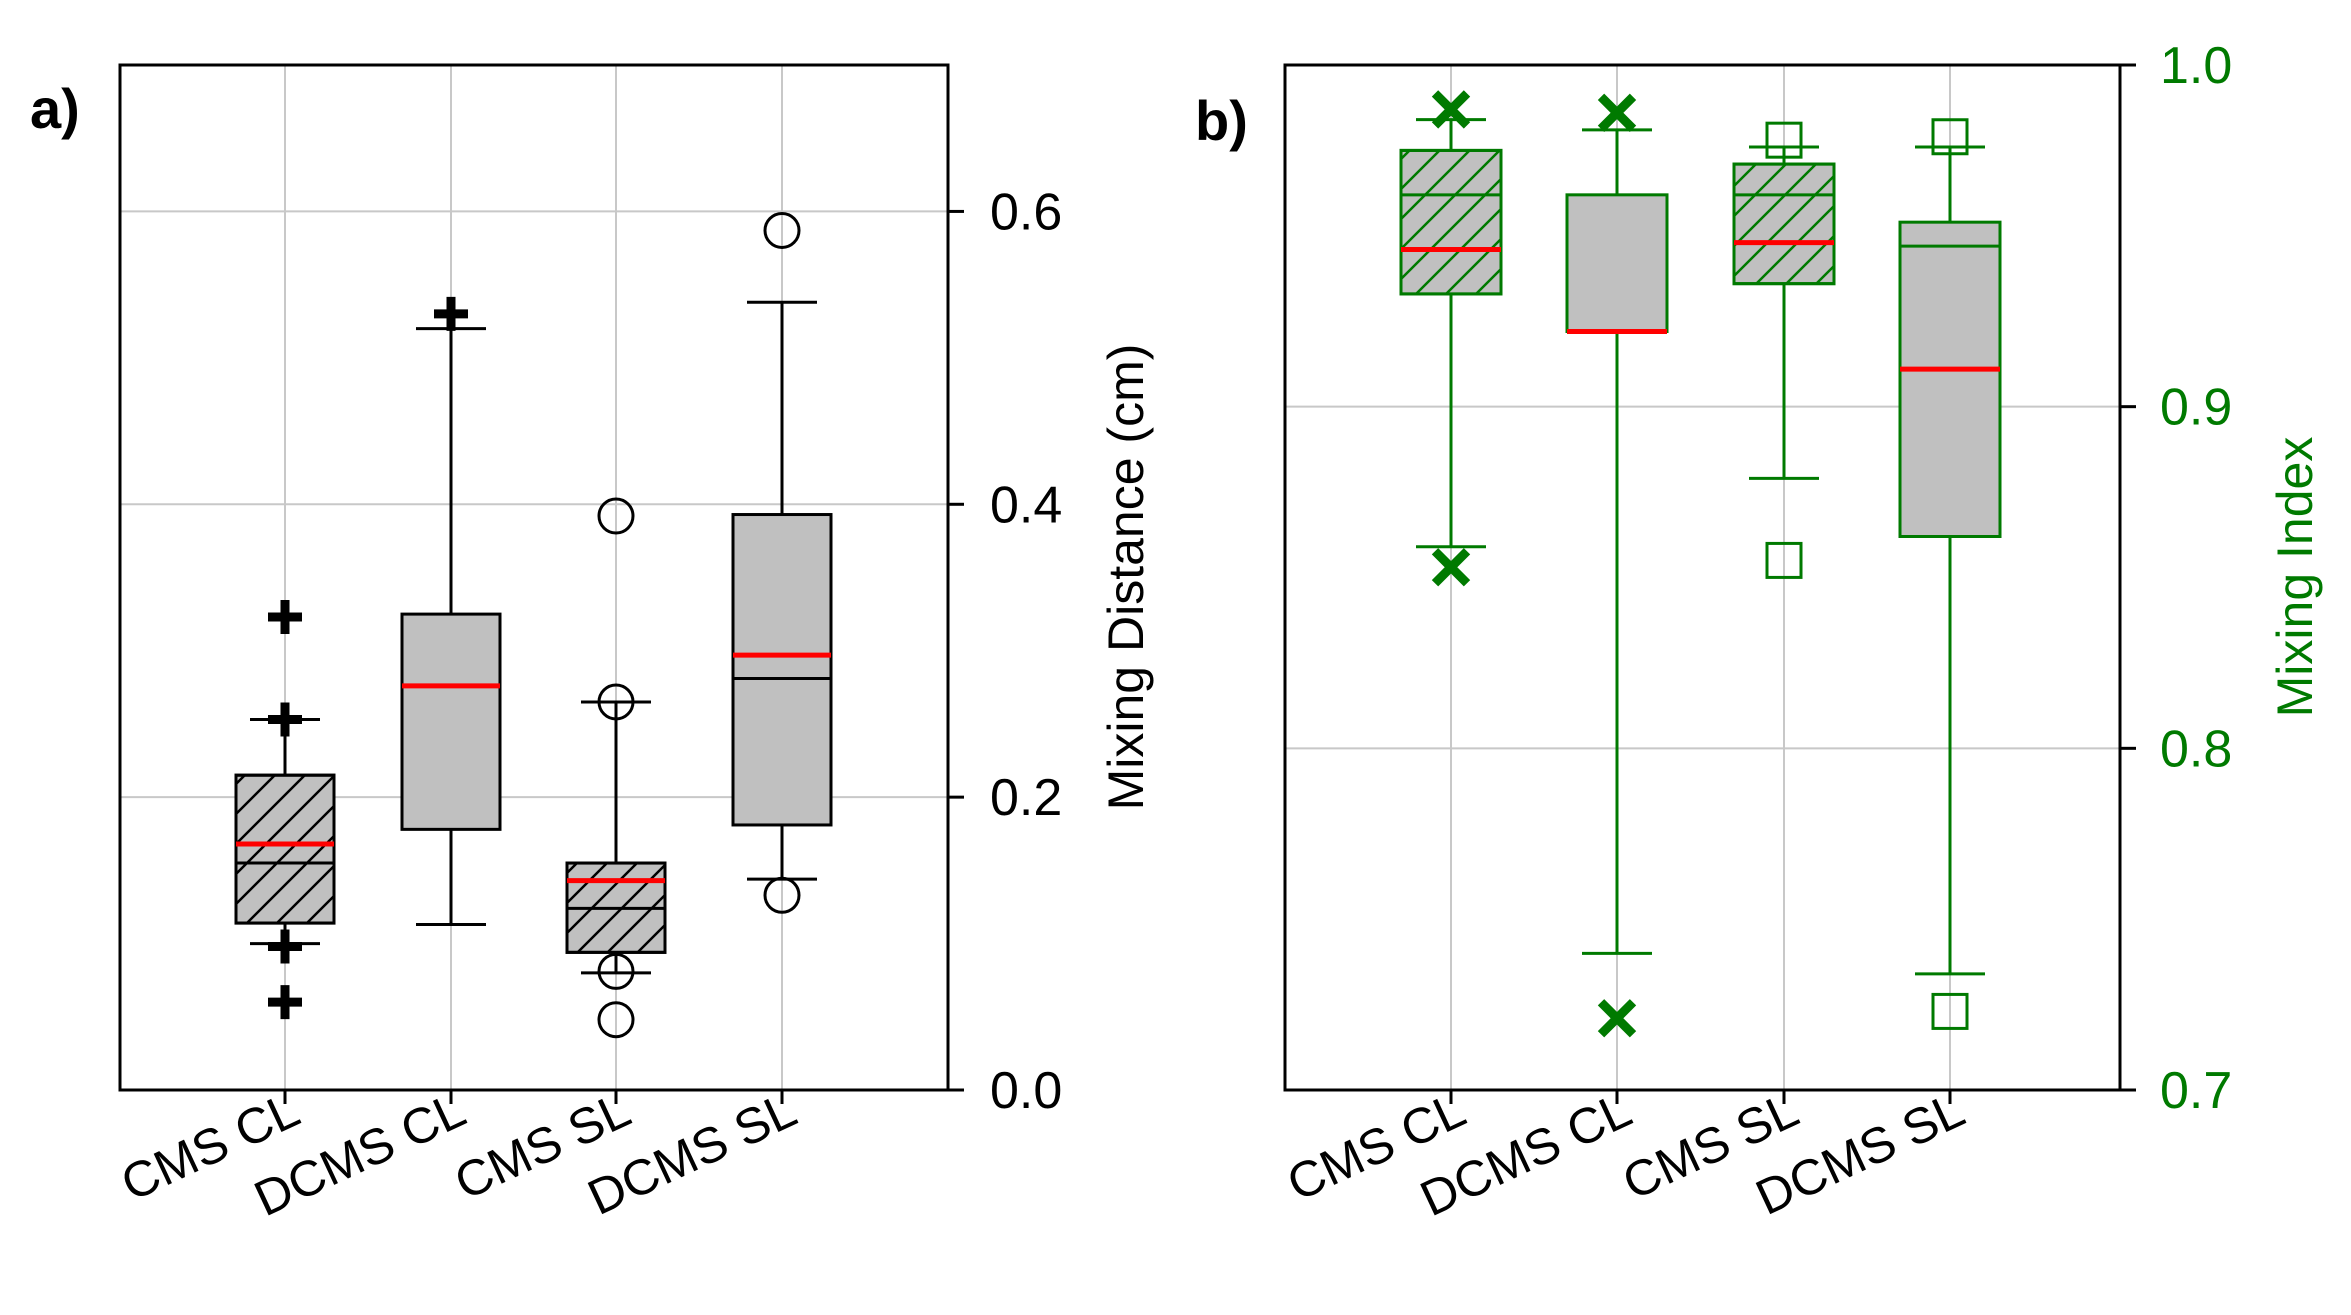 The width and height of the screenshot is (2351, 1315). Describe the element at coordinates (55, 108) in the screenshot. I see `panel-a-label: a)` at that location.